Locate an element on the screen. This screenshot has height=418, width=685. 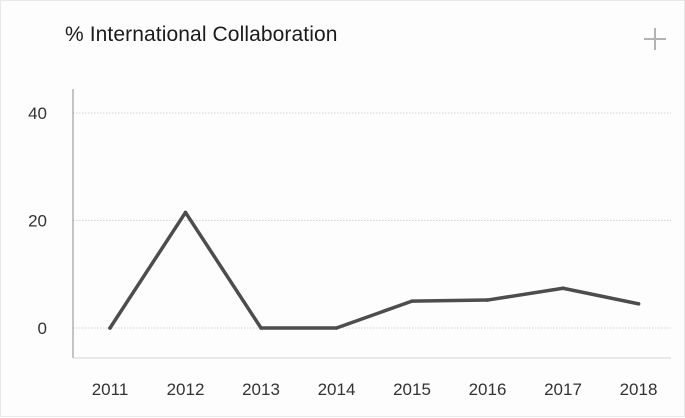
x-tick-label-2012: 2012 is located at coordinates (186, 389).